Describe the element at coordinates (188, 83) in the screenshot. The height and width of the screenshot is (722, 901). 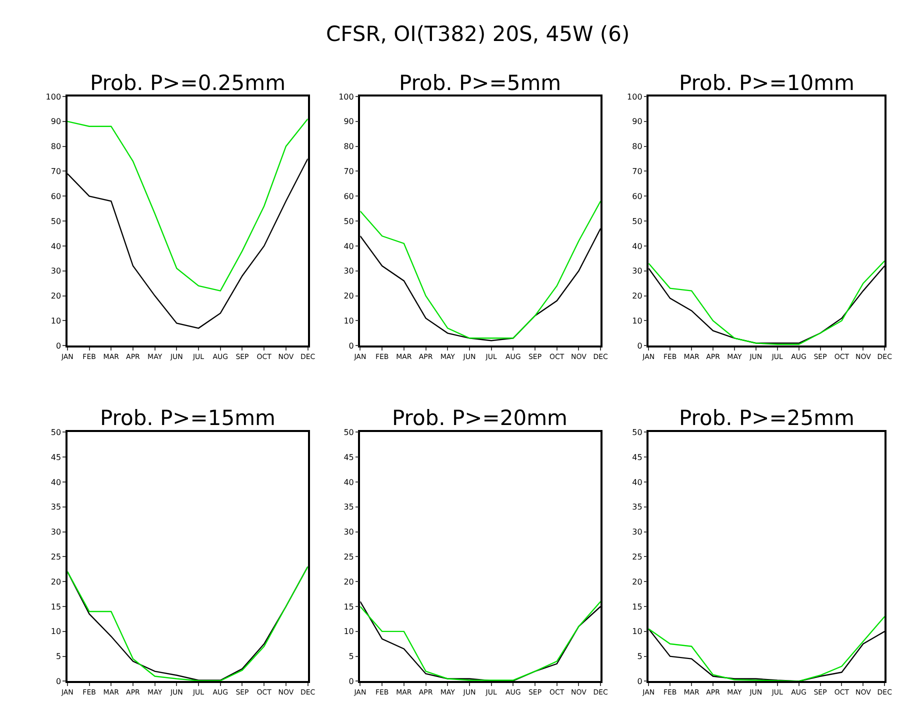
I see `chart-title: Prob. P>=0.25mm` at that location.